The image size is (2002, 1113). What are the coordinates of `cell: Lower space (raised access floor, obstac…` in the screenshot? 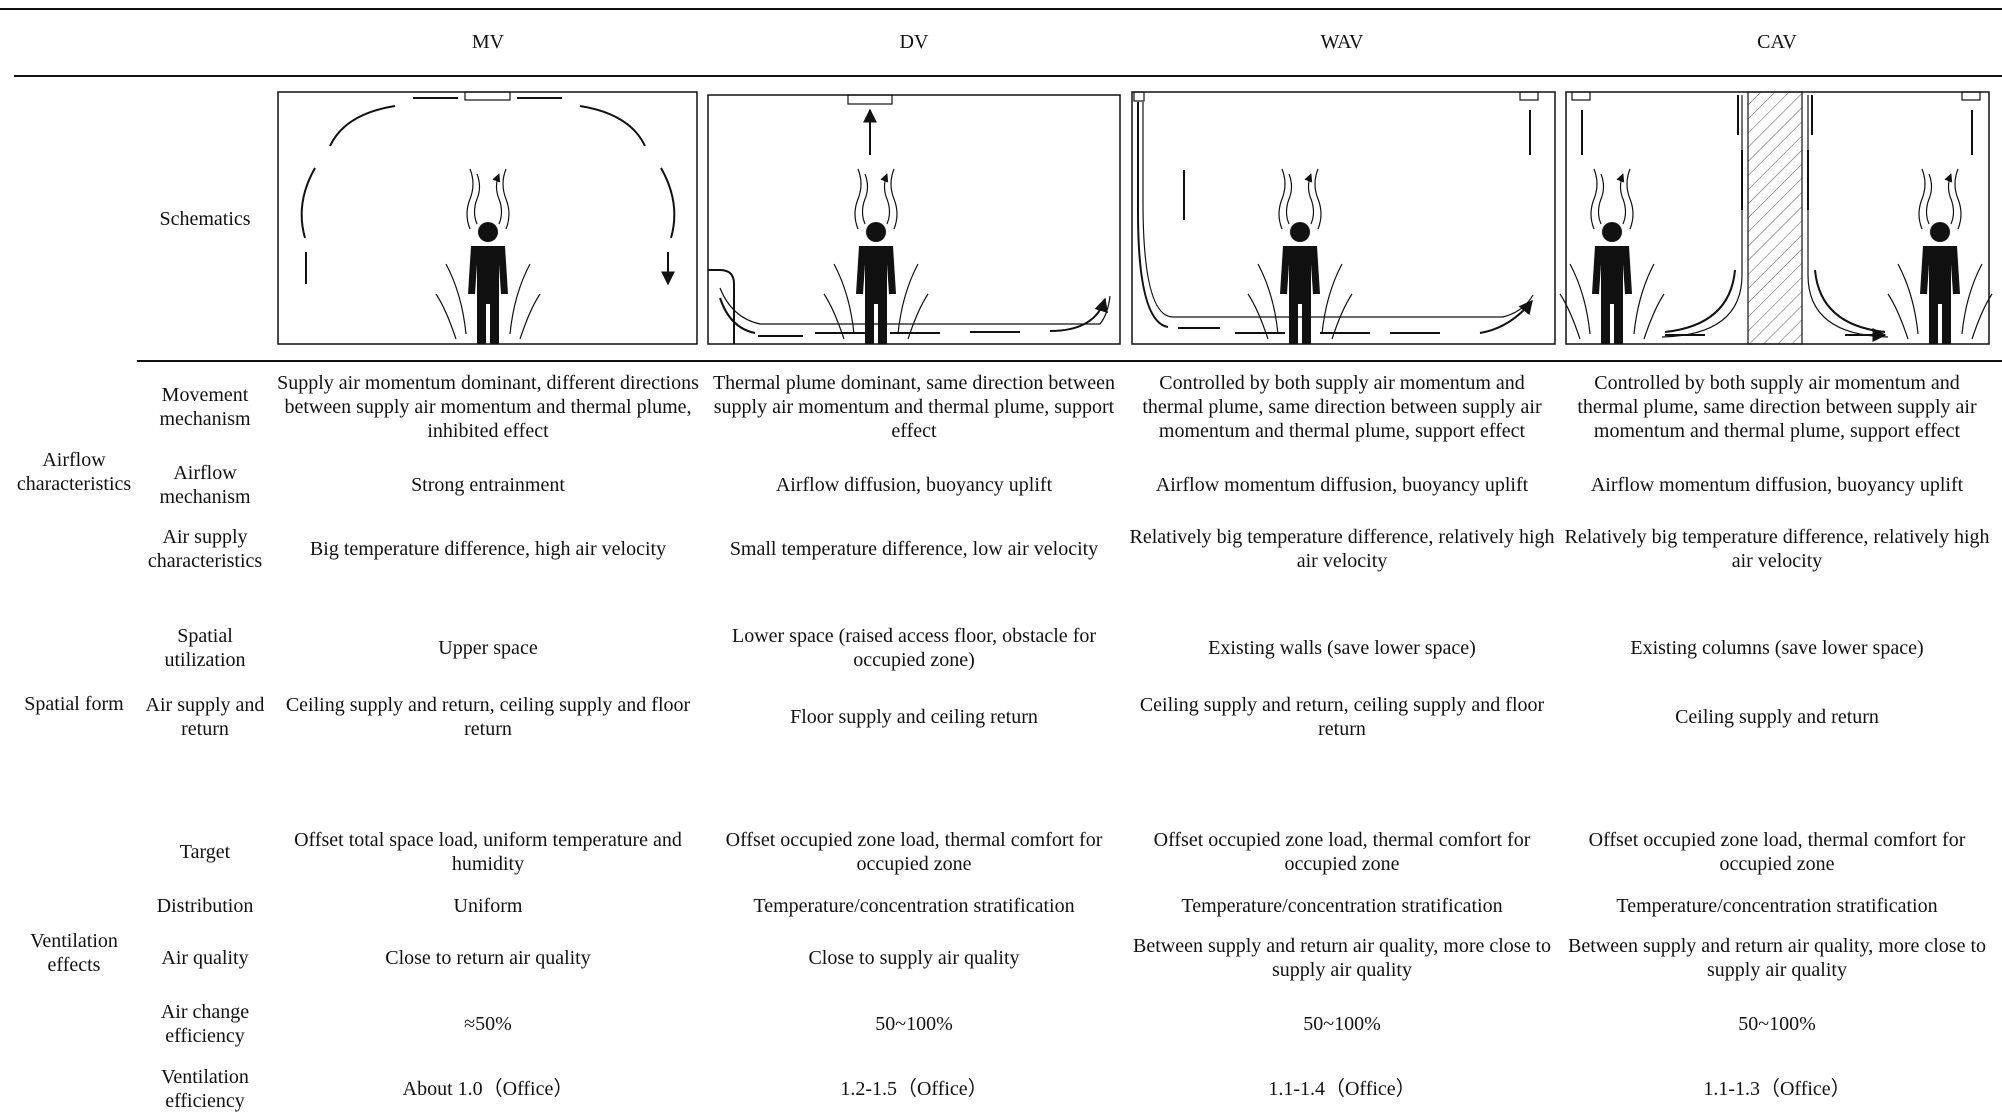 It's located at (914, 648).